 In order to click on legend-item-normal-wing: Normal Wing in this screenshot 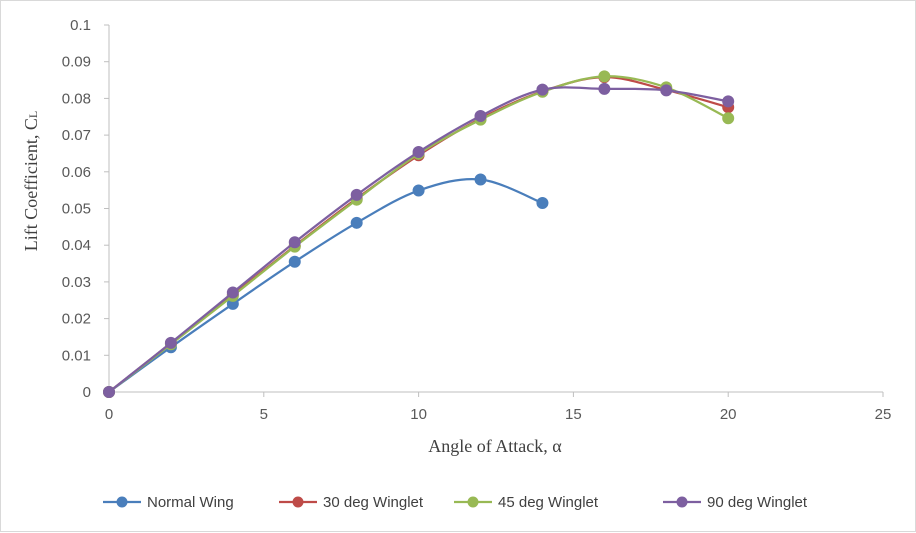, I will do `click(168, 502)`.